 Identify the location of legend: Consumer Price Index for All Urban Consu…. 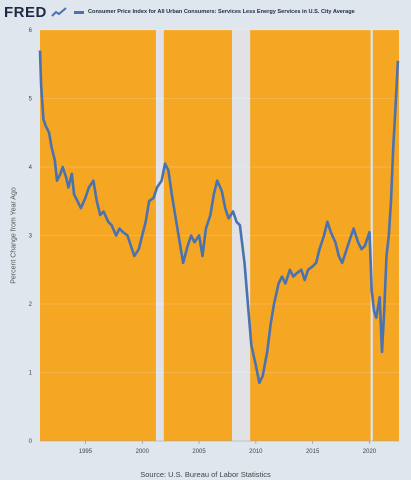
(214, 12).